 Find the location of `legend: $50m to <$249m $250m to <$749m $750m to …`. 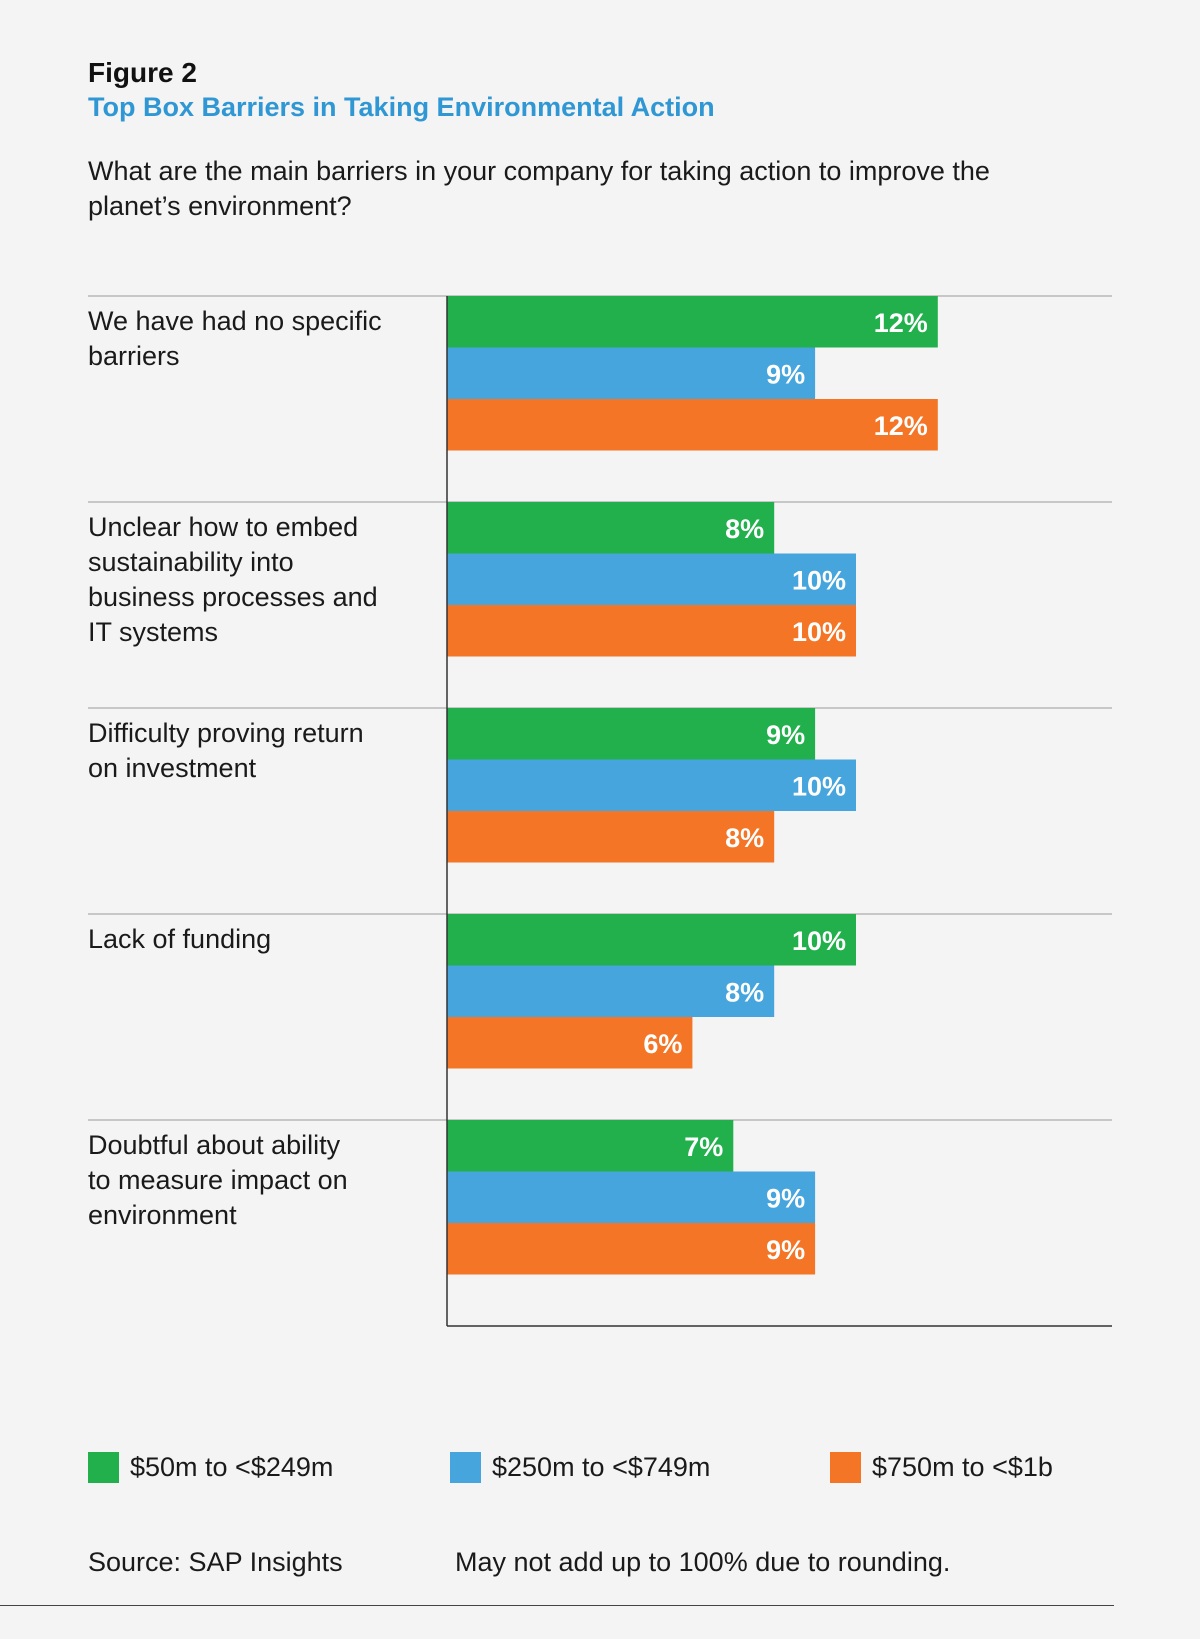

legend: $50m to <$249m $250m to <$749m $750m to … is located at coordinates (600, 1470).